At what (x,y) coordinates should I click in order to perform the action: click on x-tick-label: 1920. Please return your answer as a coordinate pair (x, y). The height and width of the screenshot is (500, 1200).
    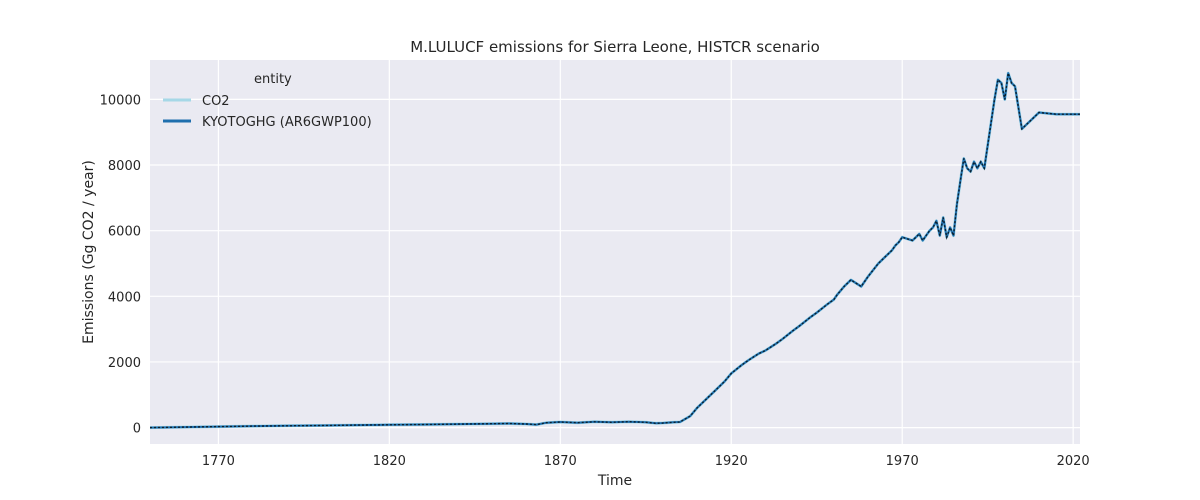
    Looking at the image, I should click on (731, 461).